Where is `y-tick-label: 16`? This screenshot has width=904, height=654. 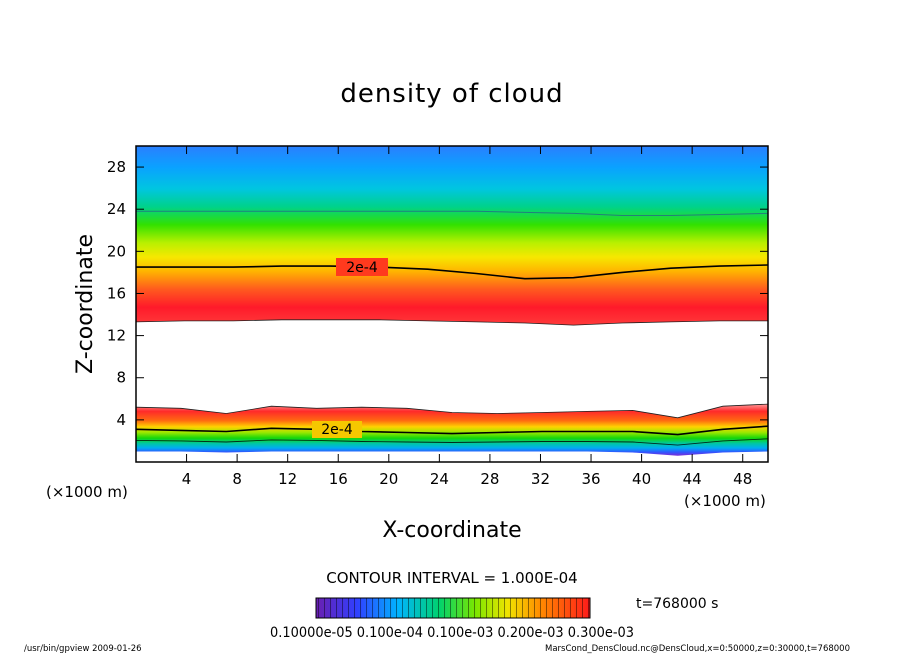
y-tick-label: 16 is located at coordinates (116, 293).